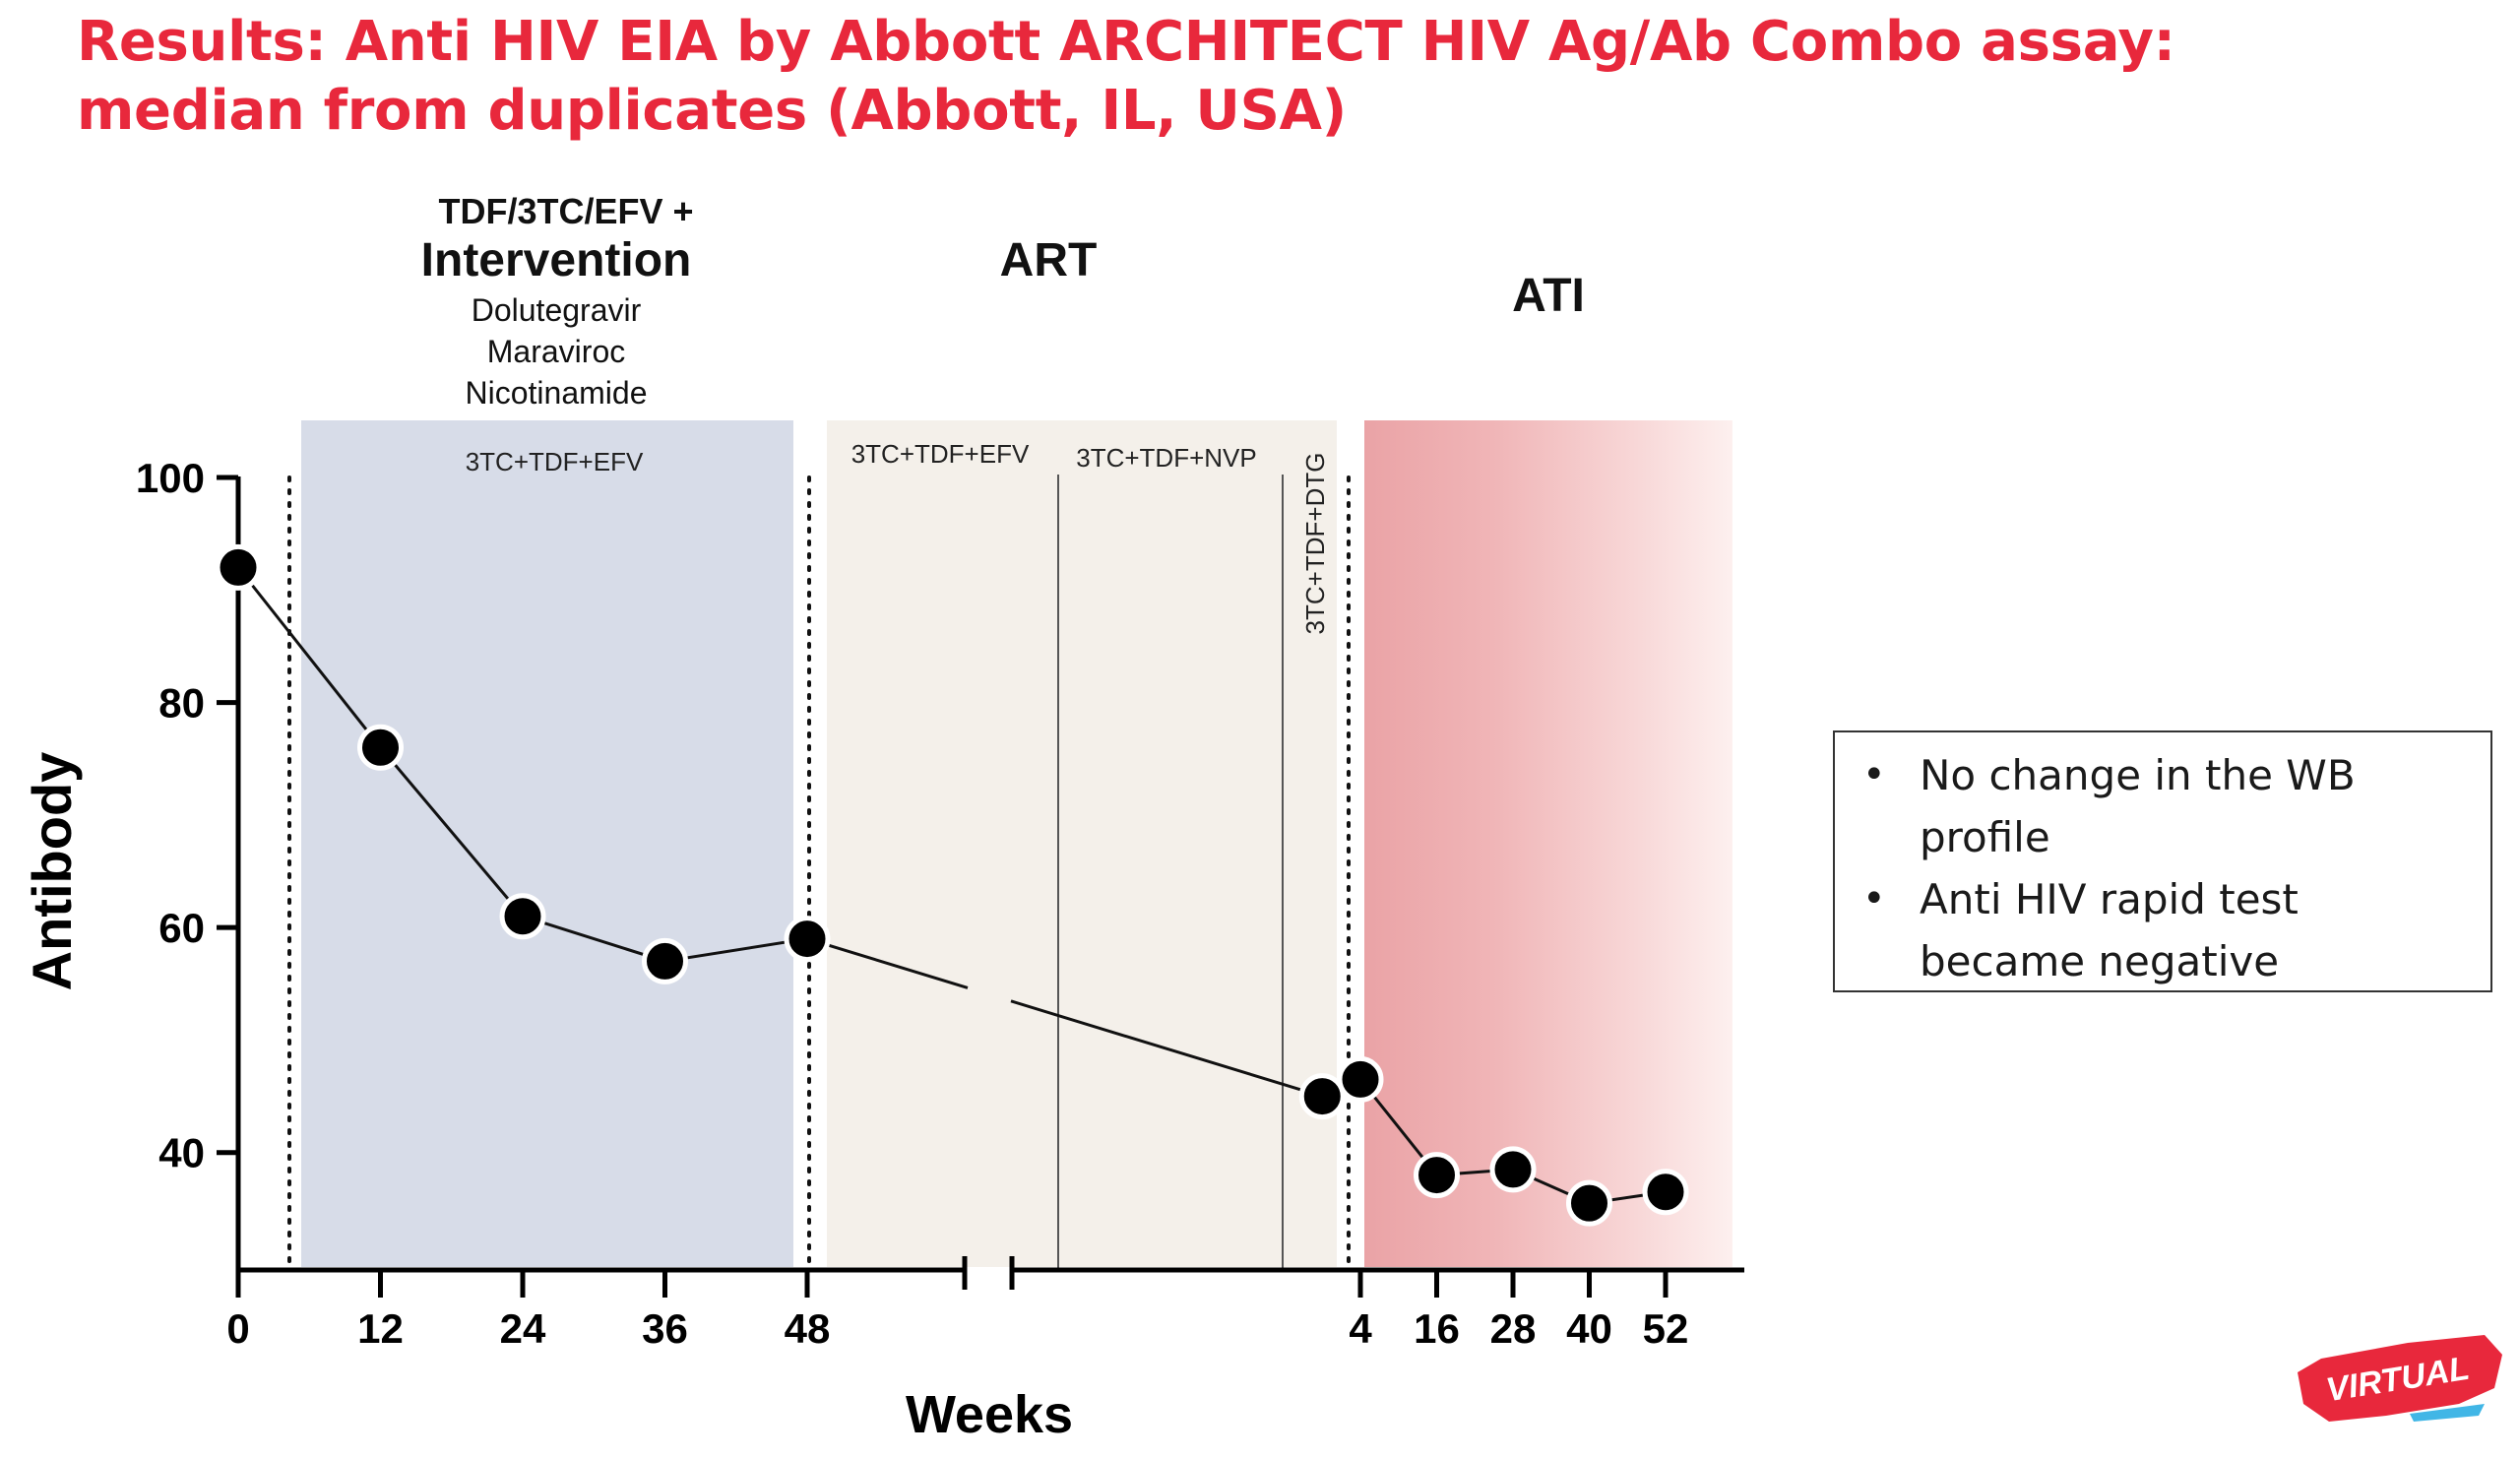 Image resolution: width=2520 pixels, height=1459 pixels. I want to click on x-tick-label: 40, so click(1589, 1328).